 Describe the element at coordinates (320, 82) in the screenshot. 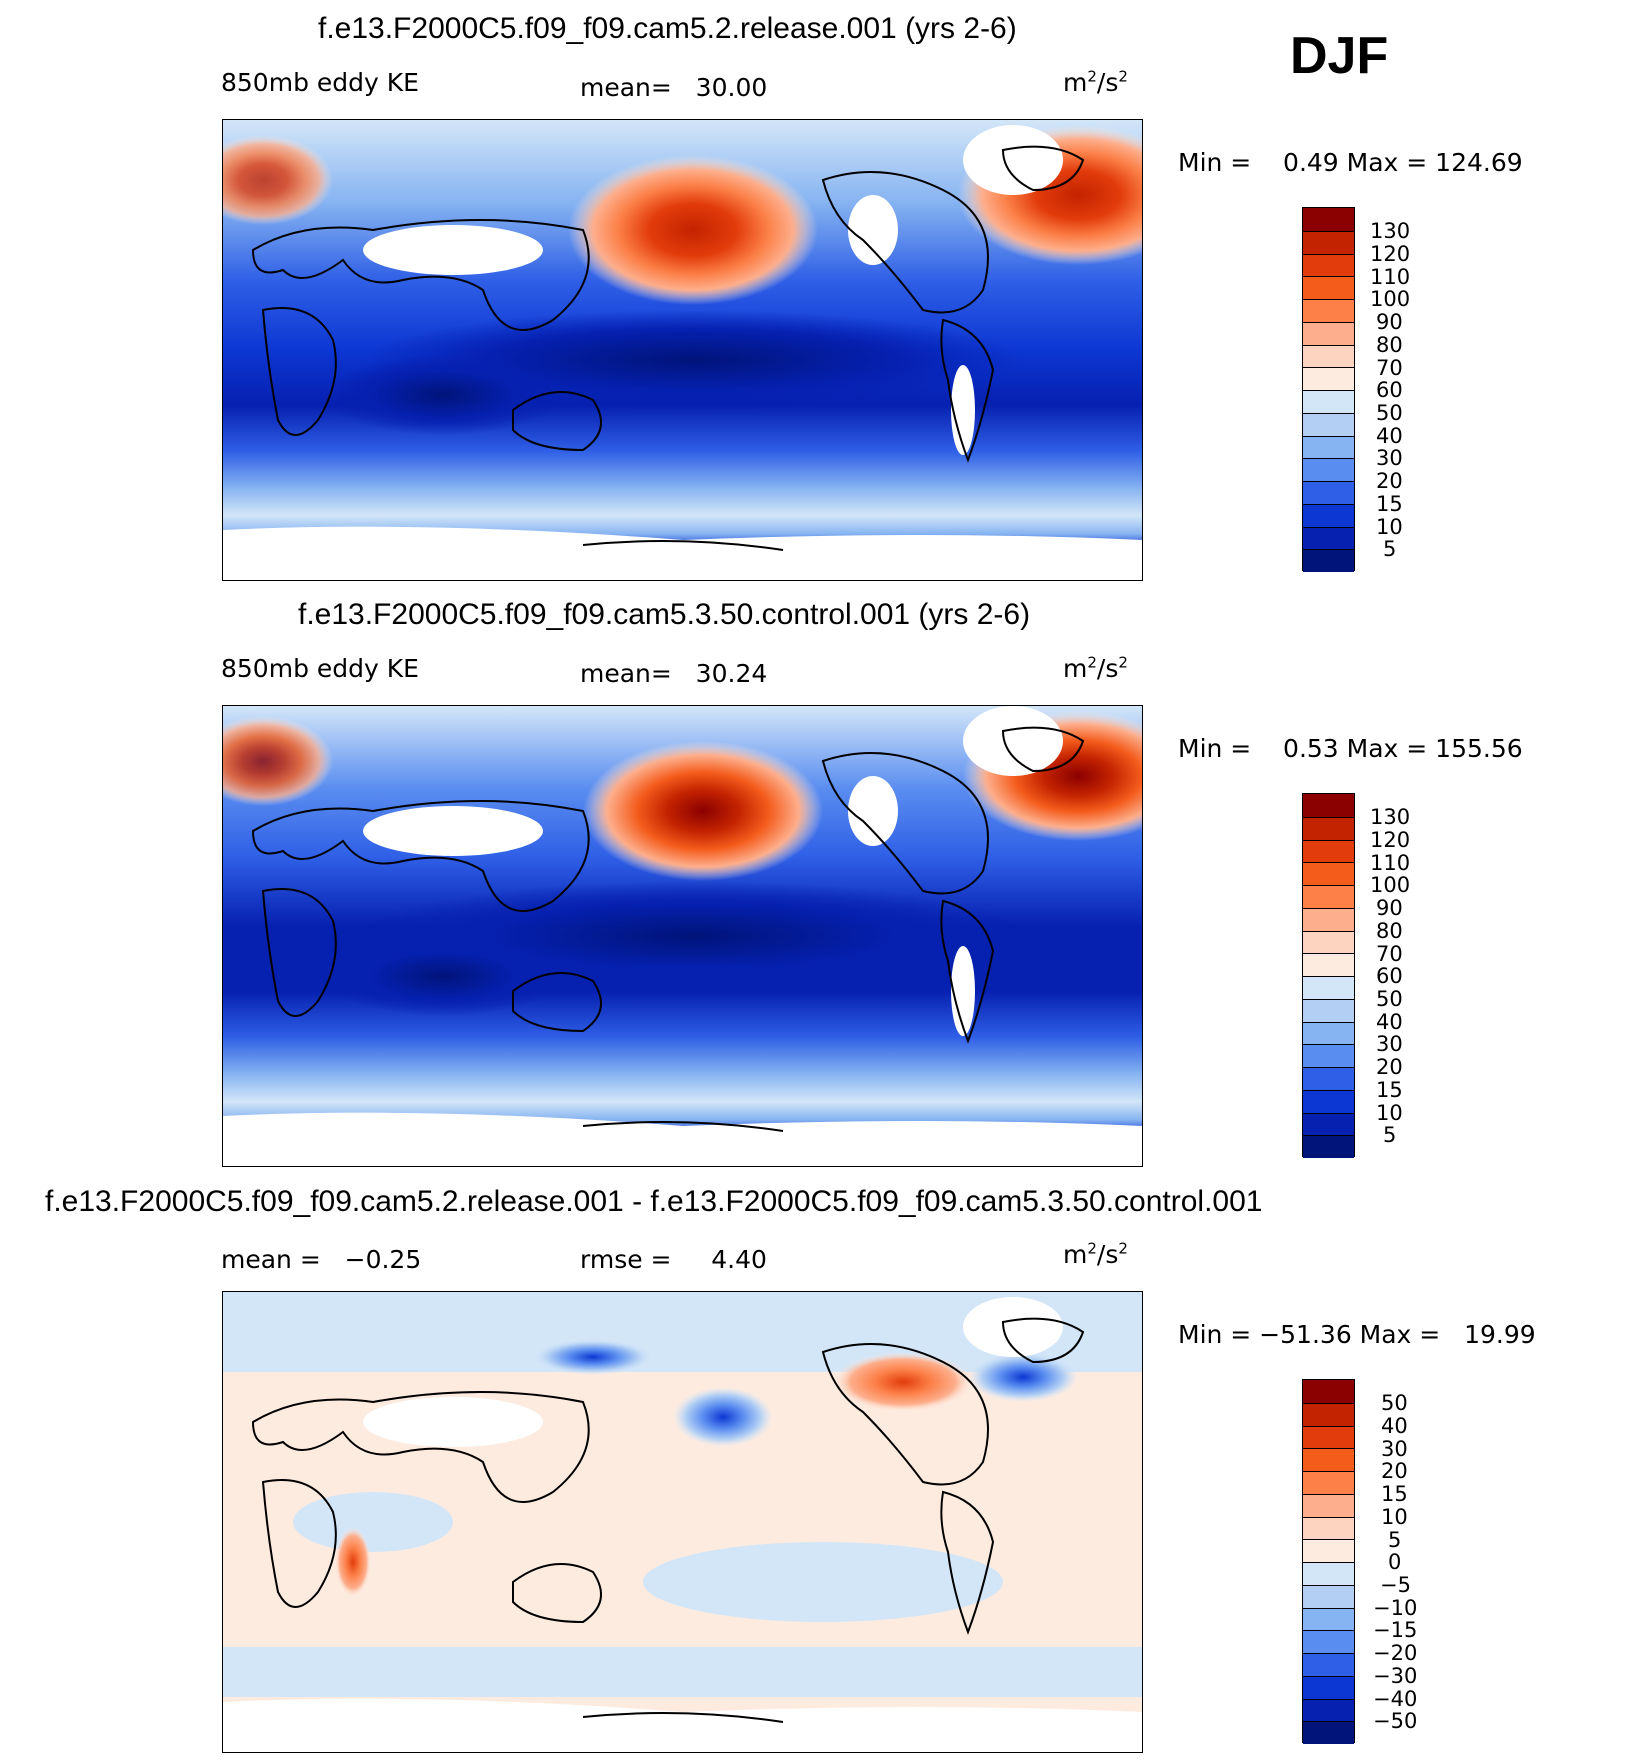

I see `panel1-variable-label: 850mb eddy KE` at that location.